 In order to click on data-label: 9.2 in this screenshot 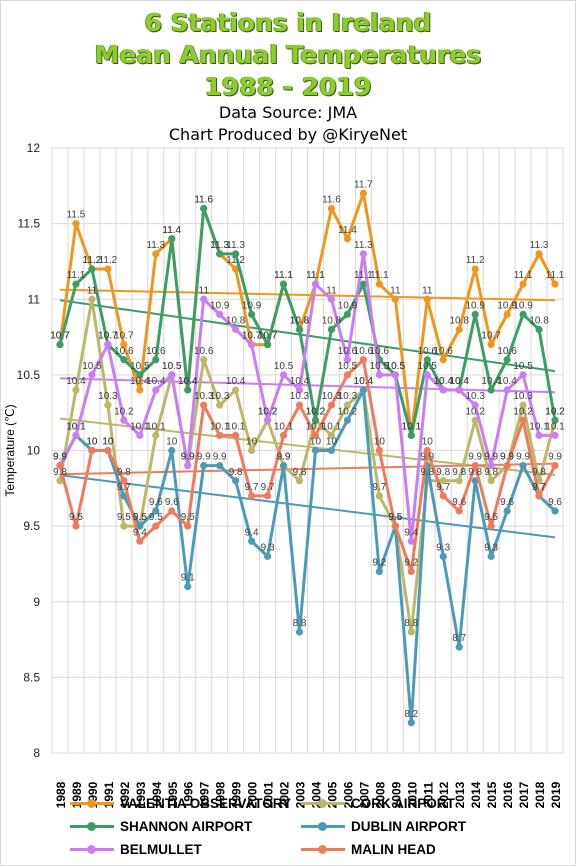, I will do `click(379, 563)`.